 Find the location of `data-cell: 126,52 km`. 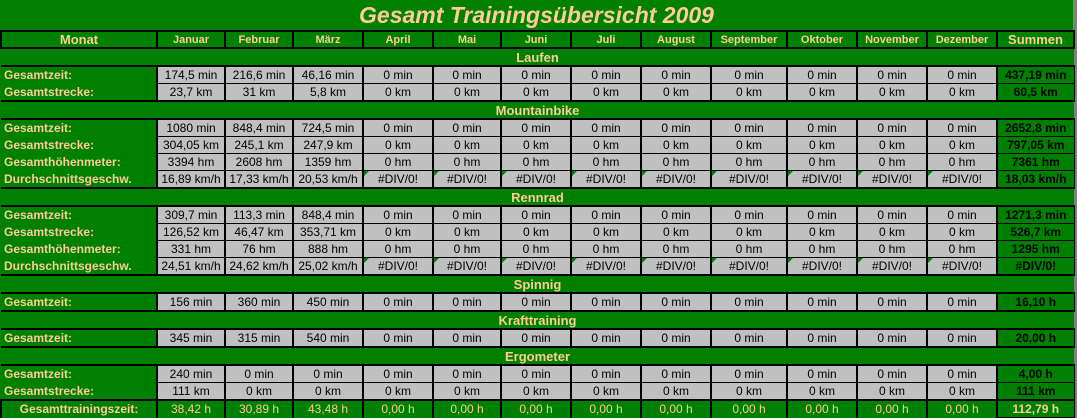

data-cell: 126,52 km is located at coordinates (191, 232).